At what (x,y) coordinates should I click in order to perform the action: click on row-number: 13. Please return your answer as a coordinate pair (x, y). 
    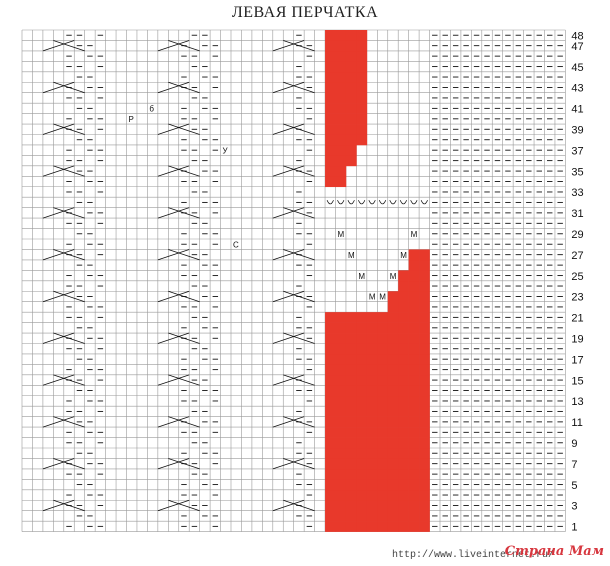
    Looking at the image, I should click on (577, 402).